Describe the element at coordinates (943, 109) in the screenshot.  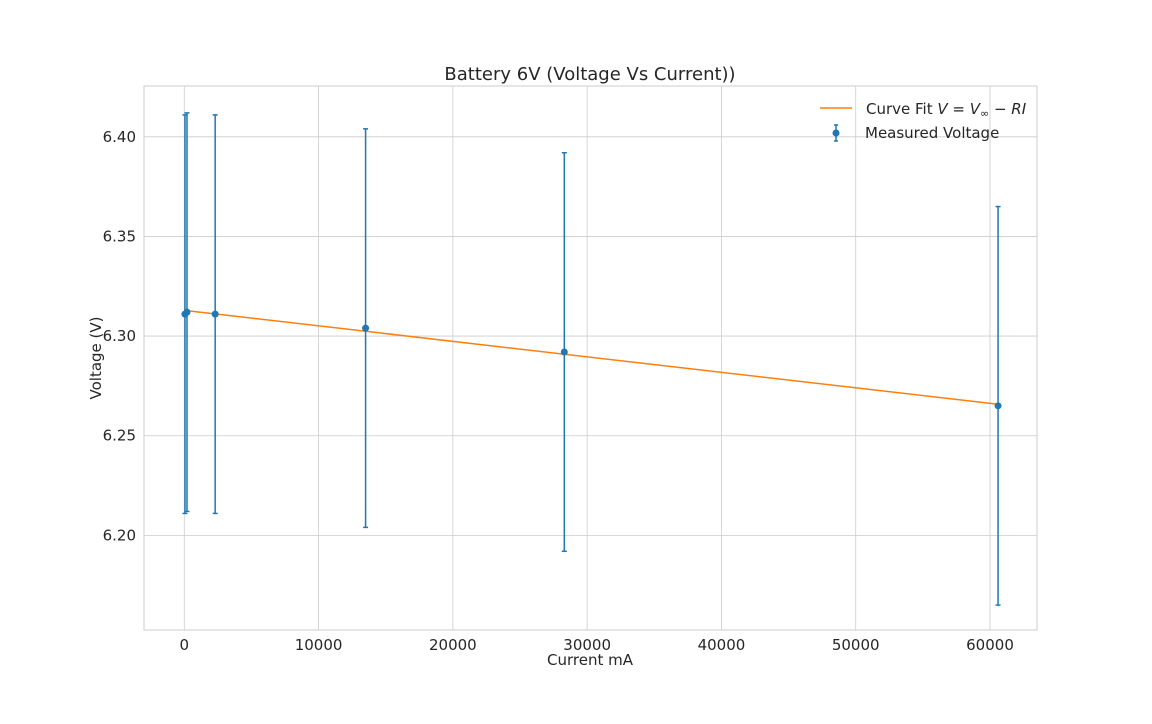
I see `legend-formula-v: V` at that location.